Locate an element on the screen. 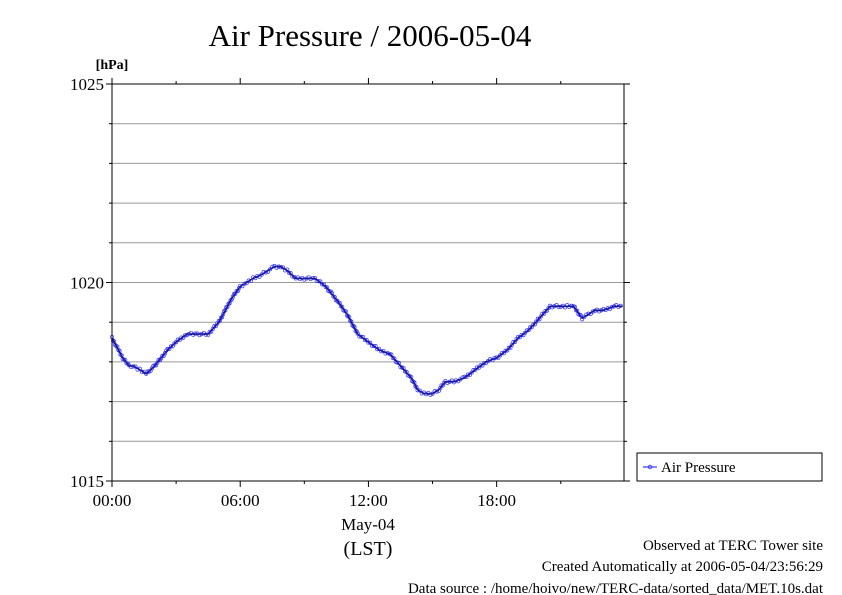 Image resolution: width=842 pixels, height=595 pixels. x-tick-label: 12:00 is located at coordinates (368, 500).